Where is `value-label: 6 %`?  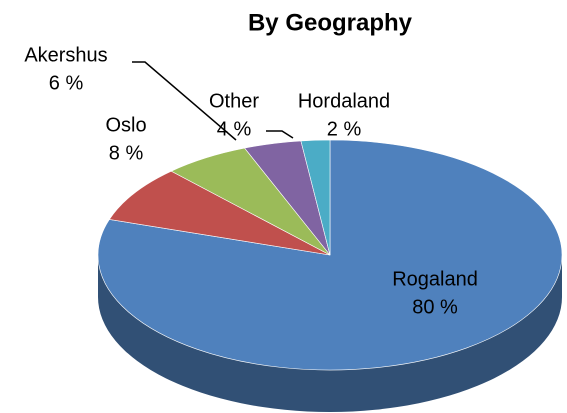 value-label: 6 % is located at coordinates (66, 83).